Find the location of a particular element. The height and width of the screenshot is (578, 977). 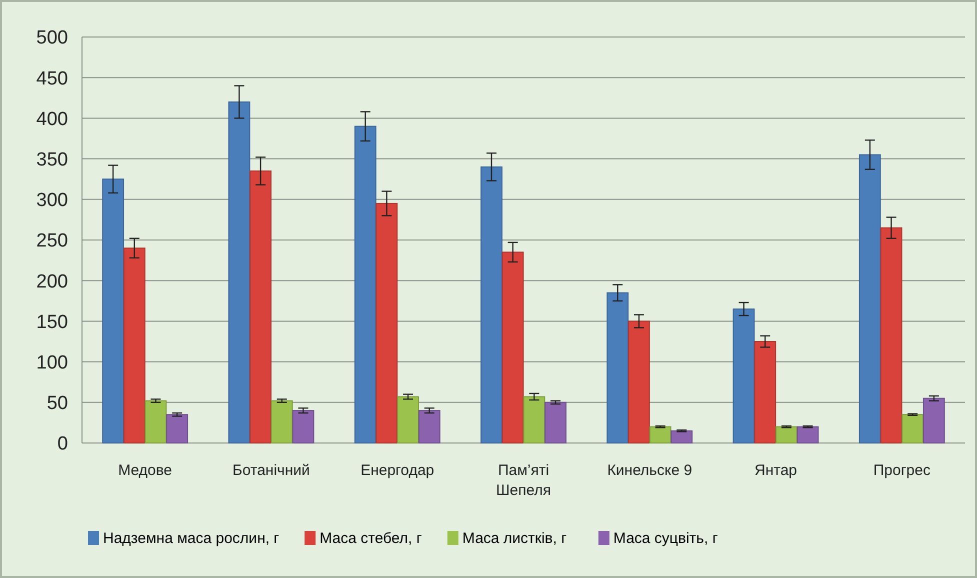

x-tick-label: Пам’яті Шепеля is located at coordinates (523, 480).